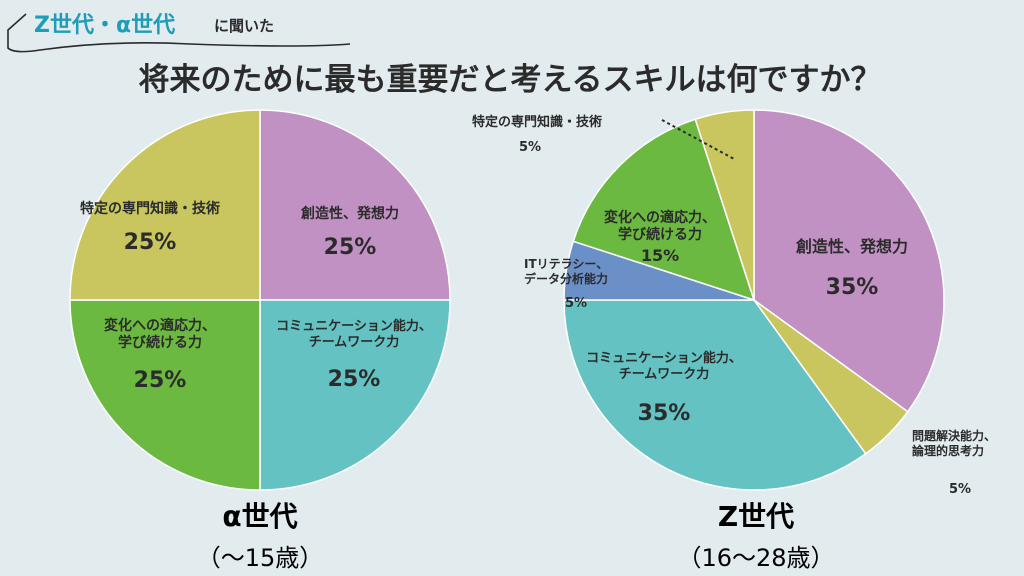 Image resolution: width=1024 pixels, height=576 pixels. Describe the element at coordinates (948, 450) in the screenshot. I see `slice-label-problem_solving: 論理的思考力` at that location.